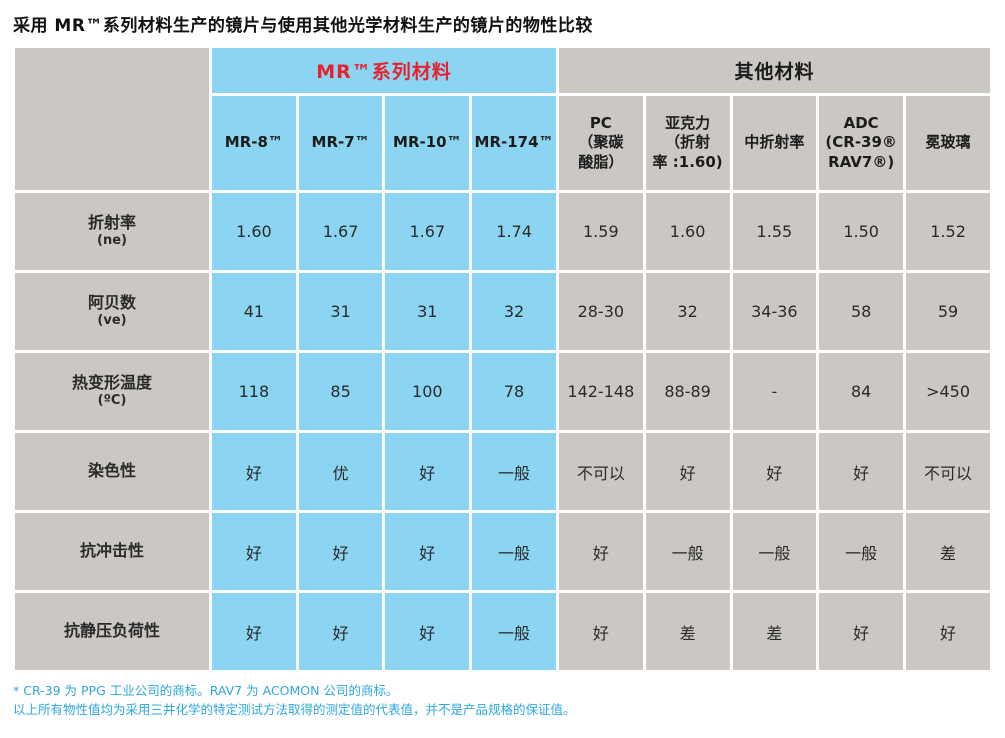 This screenshot has width=1005, height=738. What do you see at coordinates (774, 391) in the screenshot?
I see `data-cell: -` at bounding box center [774, 391].